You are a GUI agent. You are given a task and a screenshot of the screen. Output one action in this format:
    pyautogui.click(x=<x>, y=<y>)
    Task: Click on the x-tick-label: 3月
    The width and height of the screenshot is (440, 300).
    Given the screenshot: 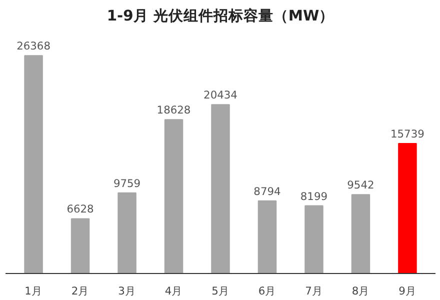 What is the action you would take?
    pyautogui.click(x=127, y=291)
    